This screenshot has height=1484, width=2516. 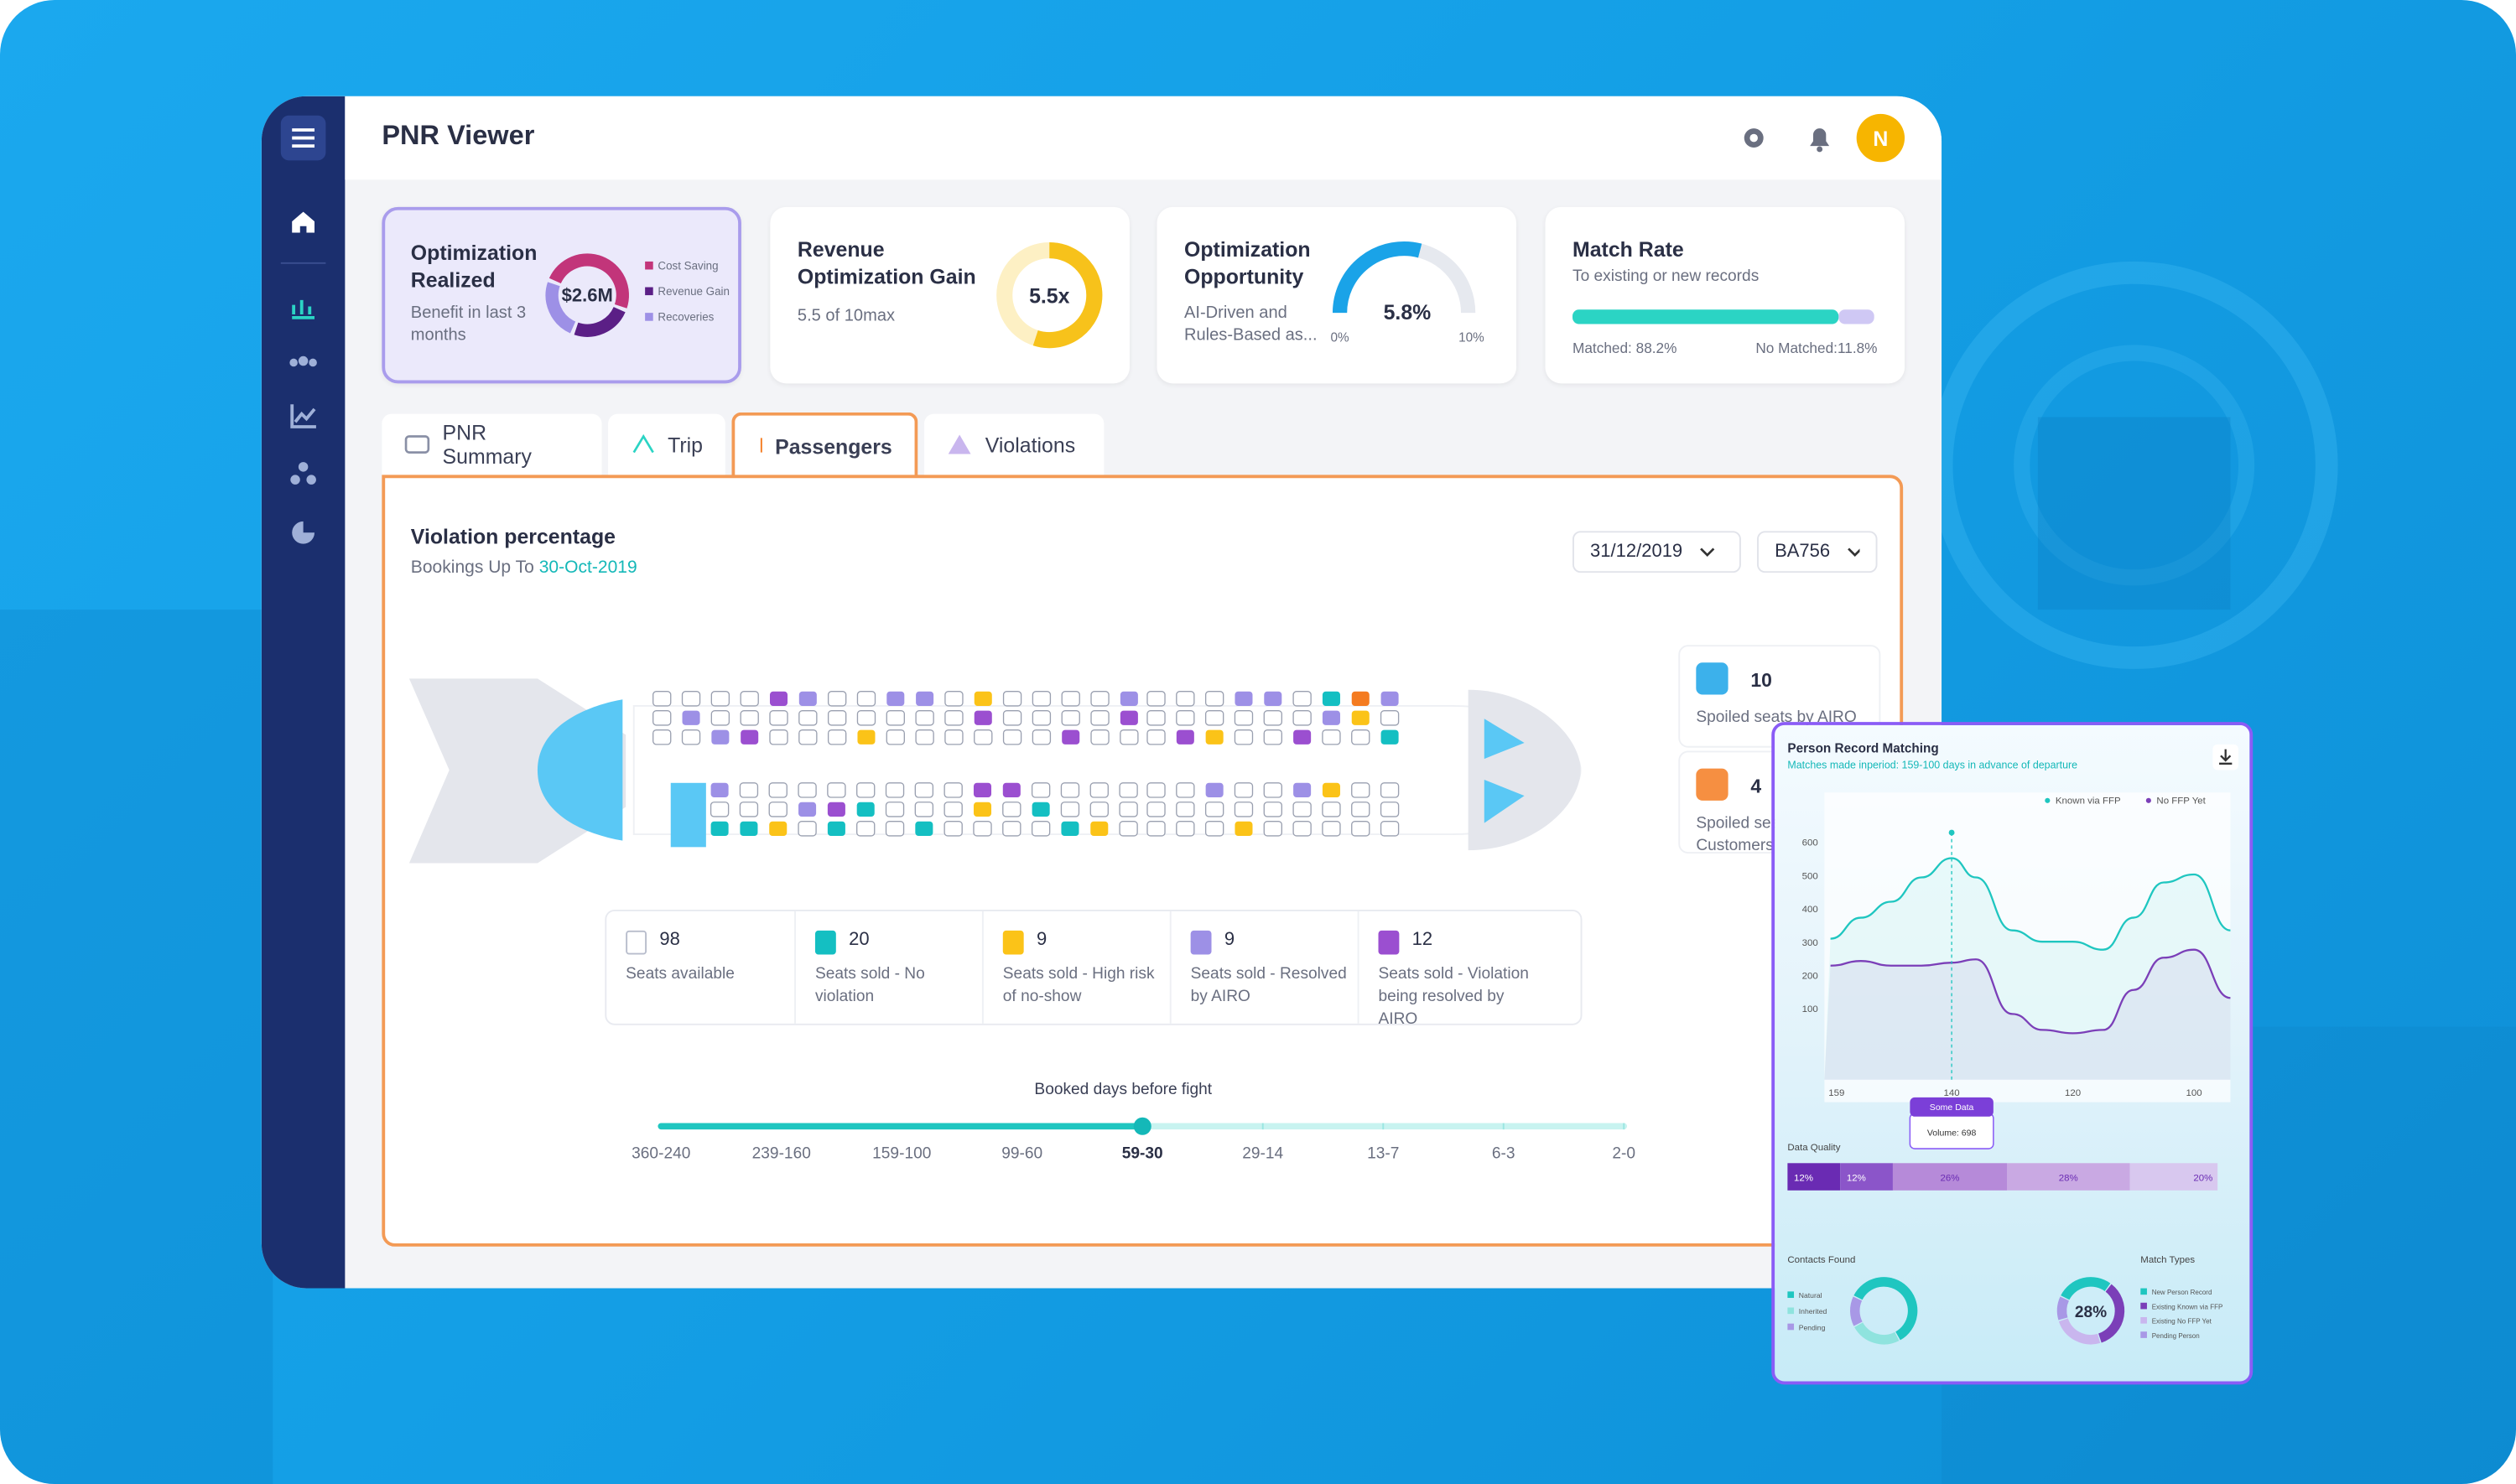 I want to click on legend-label: Cost Saving, so click(x=688, y=265).